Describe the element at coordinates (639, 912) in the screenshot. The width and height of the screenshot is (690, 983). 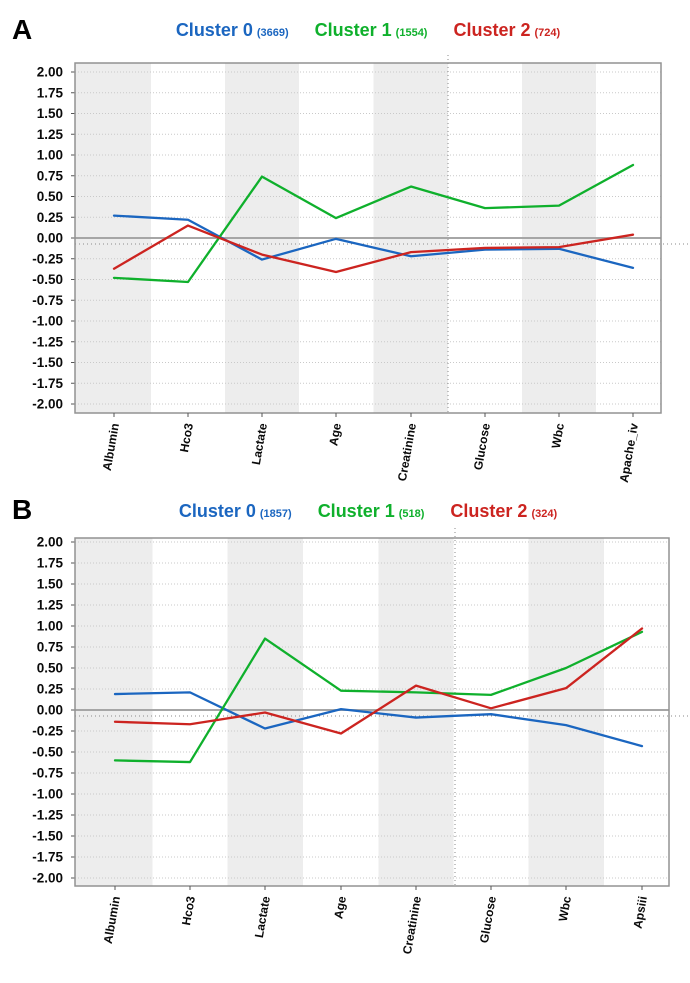
I see `x-tick-label: Apsiii` at that location.